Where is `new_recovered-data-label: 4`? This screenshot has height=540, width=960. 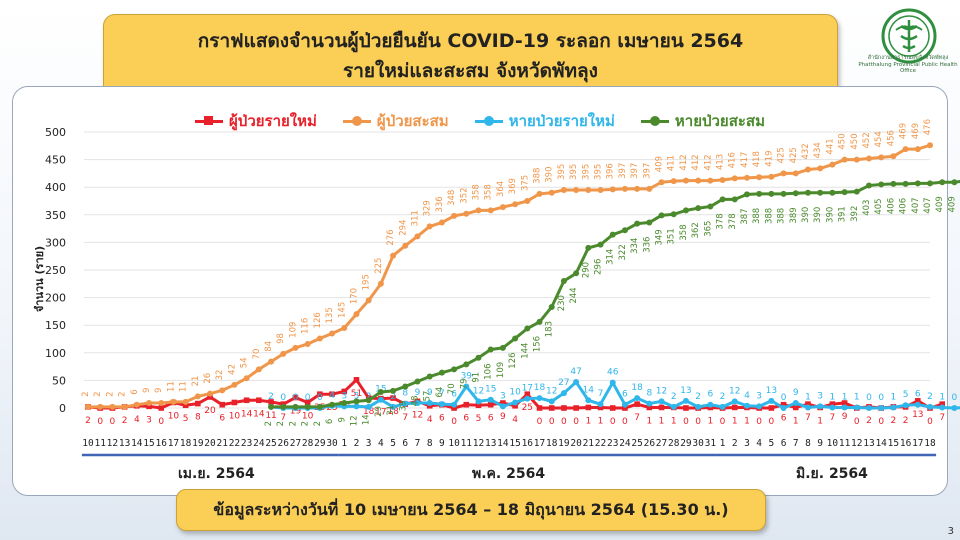
new_recovered-data-label: 4 is located at coordinates (332, 396).